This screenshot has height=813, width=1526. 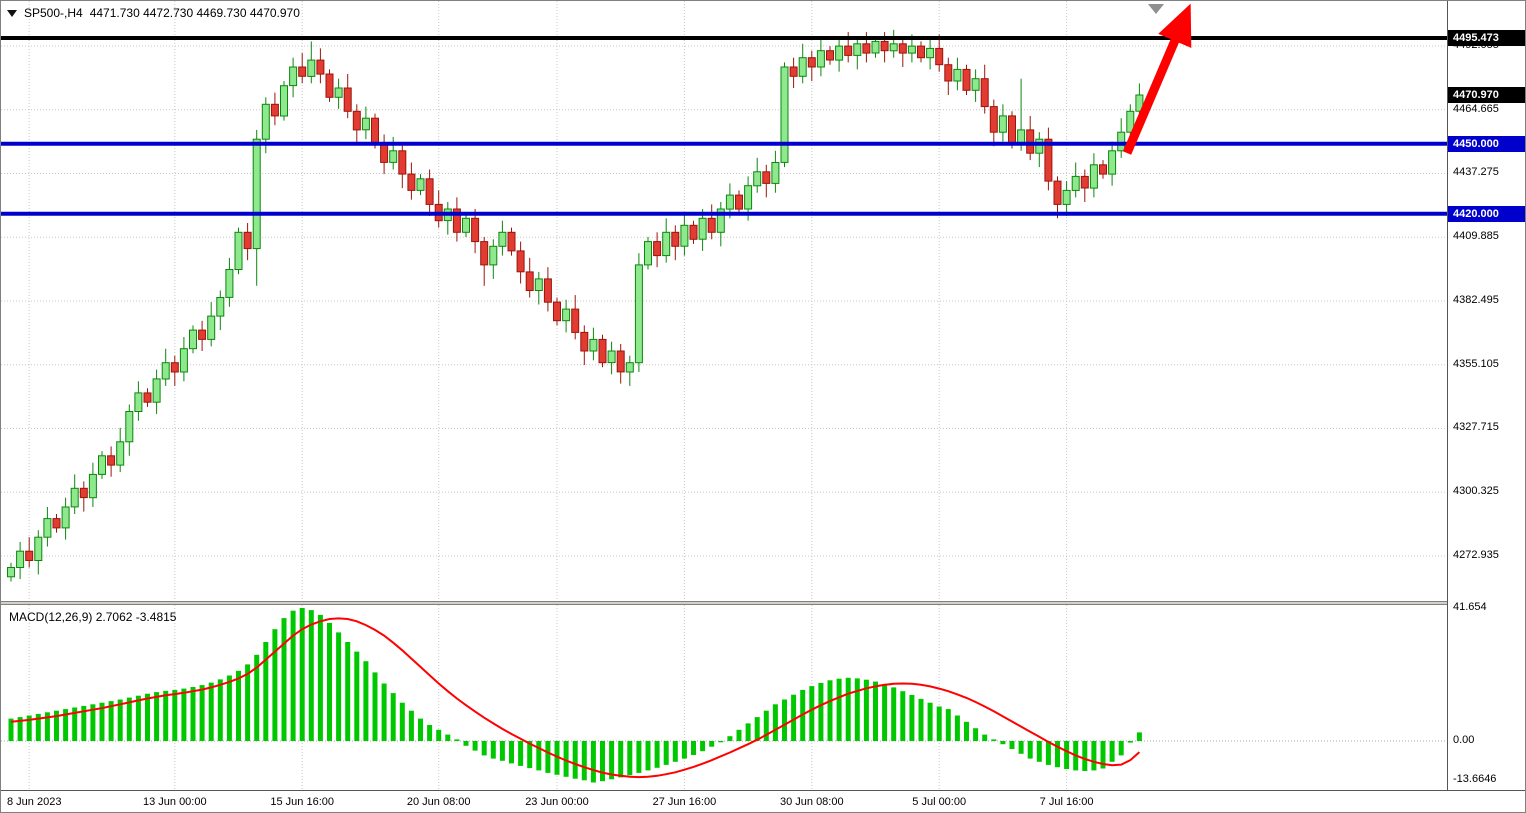 I want to click on time-axis-label: 30 Jun 08:00, so click(x=811, y=802).